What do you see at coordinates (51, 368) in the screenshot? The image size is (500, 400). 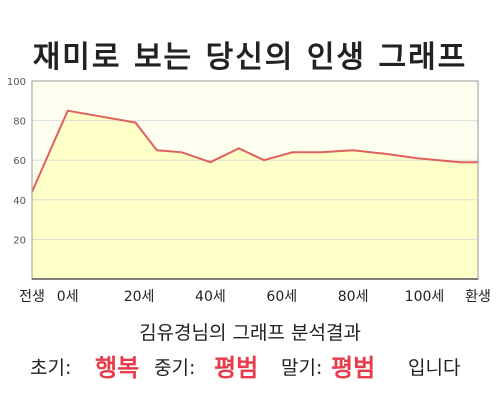 I see `early-label: 초기:` at bounding box center [51, 368].